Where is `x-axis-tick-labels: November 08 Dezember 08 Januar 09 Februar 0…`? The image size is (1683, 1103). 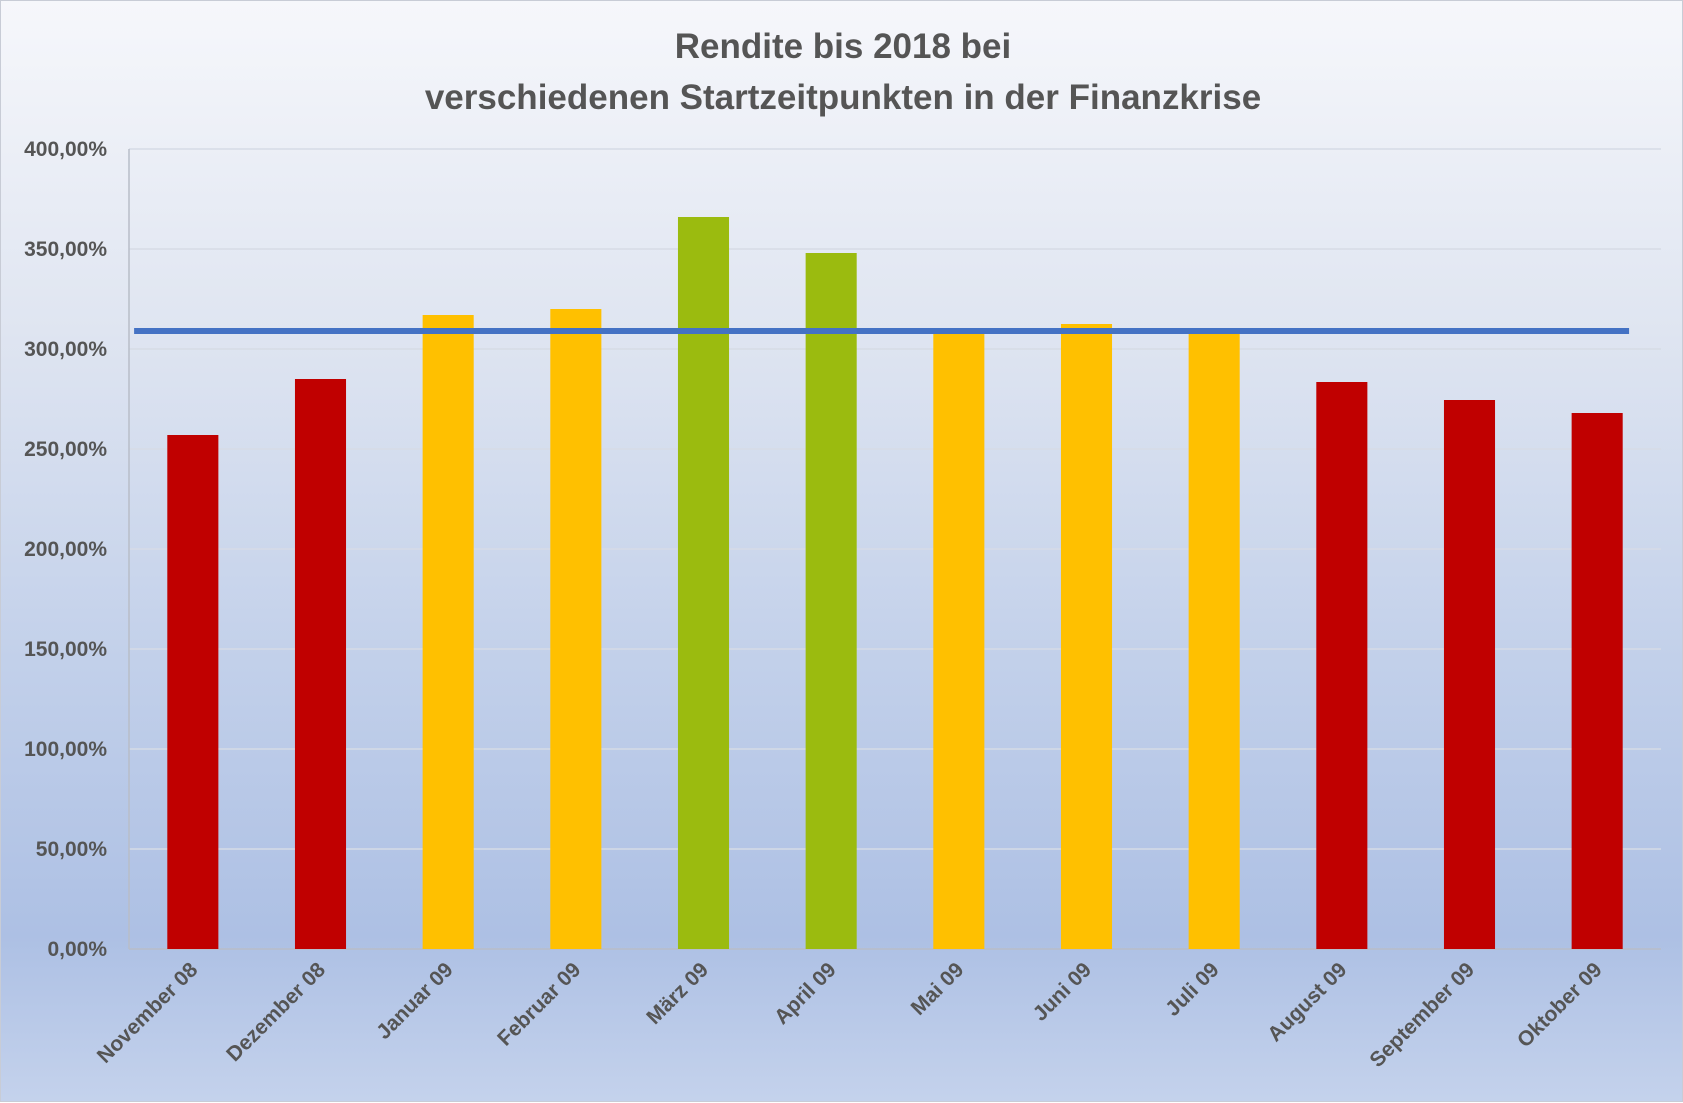
x-axis-tick-labels: November 08 Dezember 08 Januar 09 Februar 0… is located at coordinates (850, 1015).